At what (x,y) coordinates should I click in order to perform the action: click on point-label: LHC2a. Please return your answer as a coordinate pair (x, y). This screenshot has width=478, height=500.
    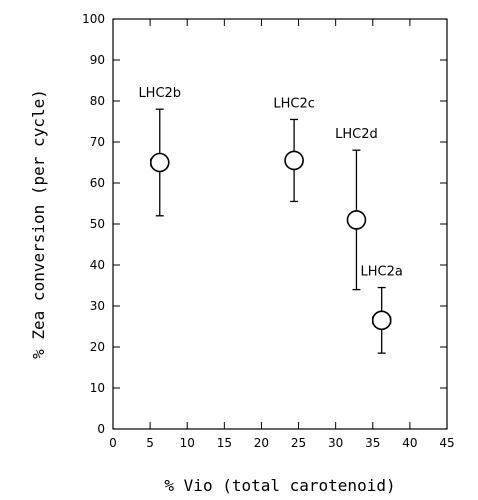
    Looking at the image, I should click on (382, 272).